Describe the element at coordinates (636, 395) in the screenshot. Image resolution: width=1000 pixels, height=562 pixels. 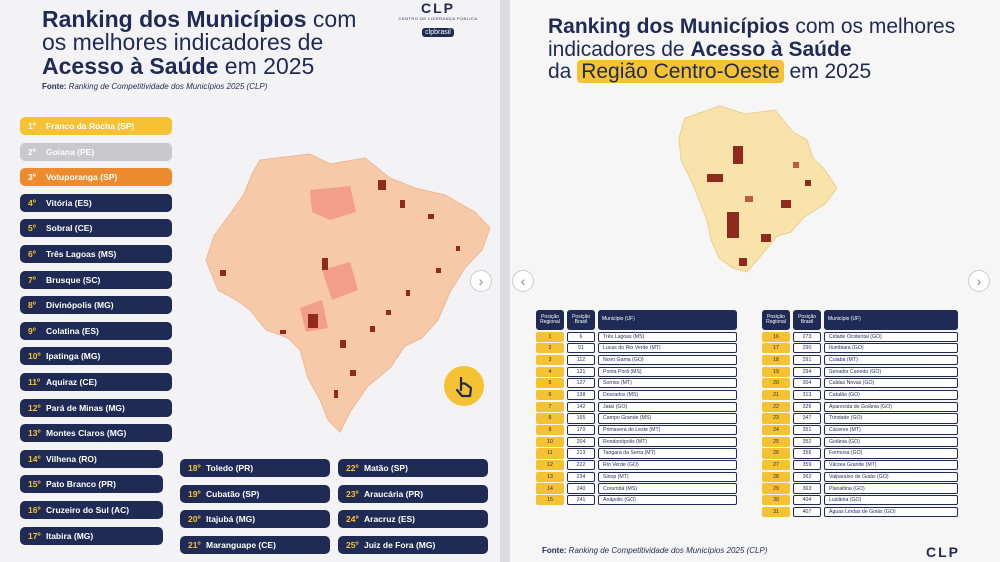
I see `table-row: 6 138 Dourados (MS)` at that location.